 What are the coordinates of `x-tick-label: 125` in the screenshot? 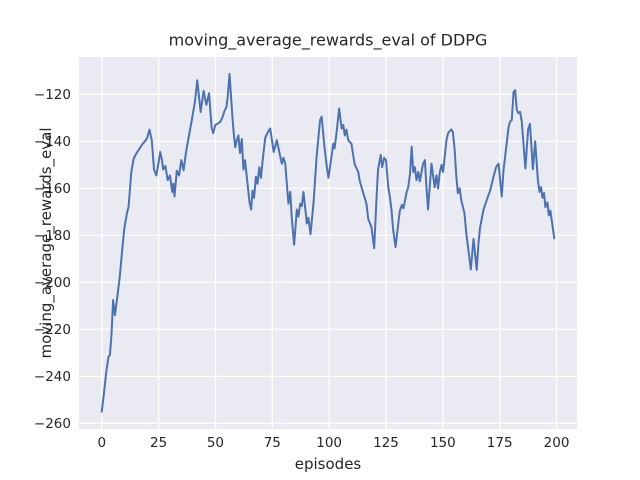 It's located at (386, 443).